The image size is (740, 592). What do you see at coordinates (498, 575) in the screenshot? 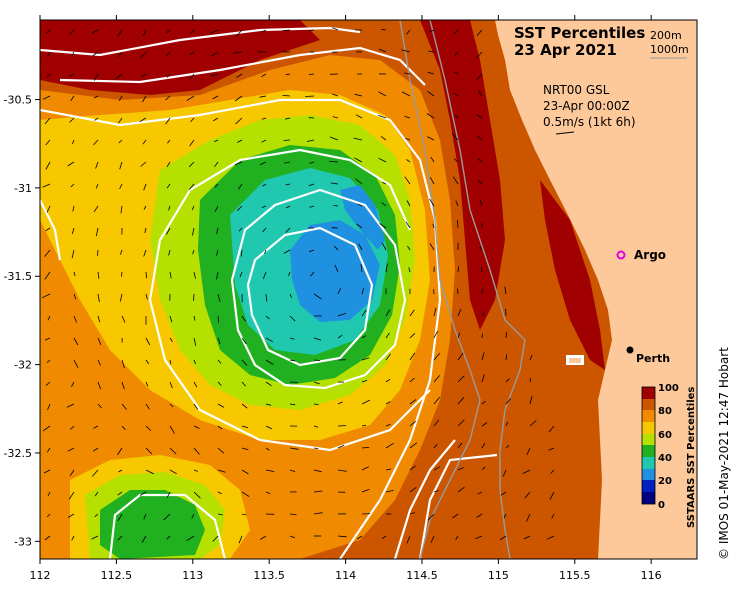
I see `x-tick-label: 115` at bounding box center [498, 575].